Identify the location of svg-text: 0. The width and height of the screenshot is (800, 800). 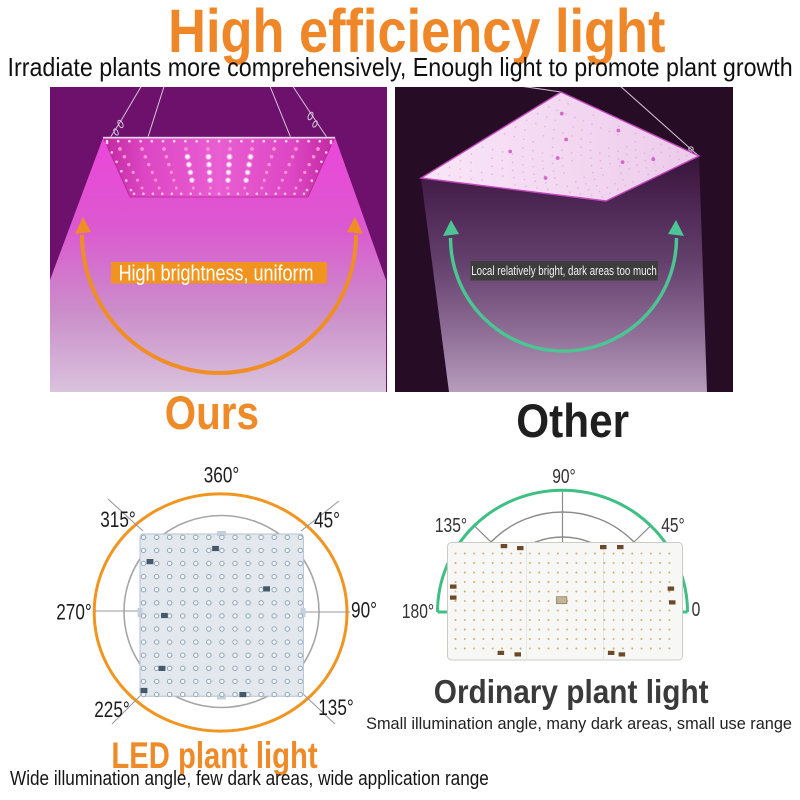
(696, 609).